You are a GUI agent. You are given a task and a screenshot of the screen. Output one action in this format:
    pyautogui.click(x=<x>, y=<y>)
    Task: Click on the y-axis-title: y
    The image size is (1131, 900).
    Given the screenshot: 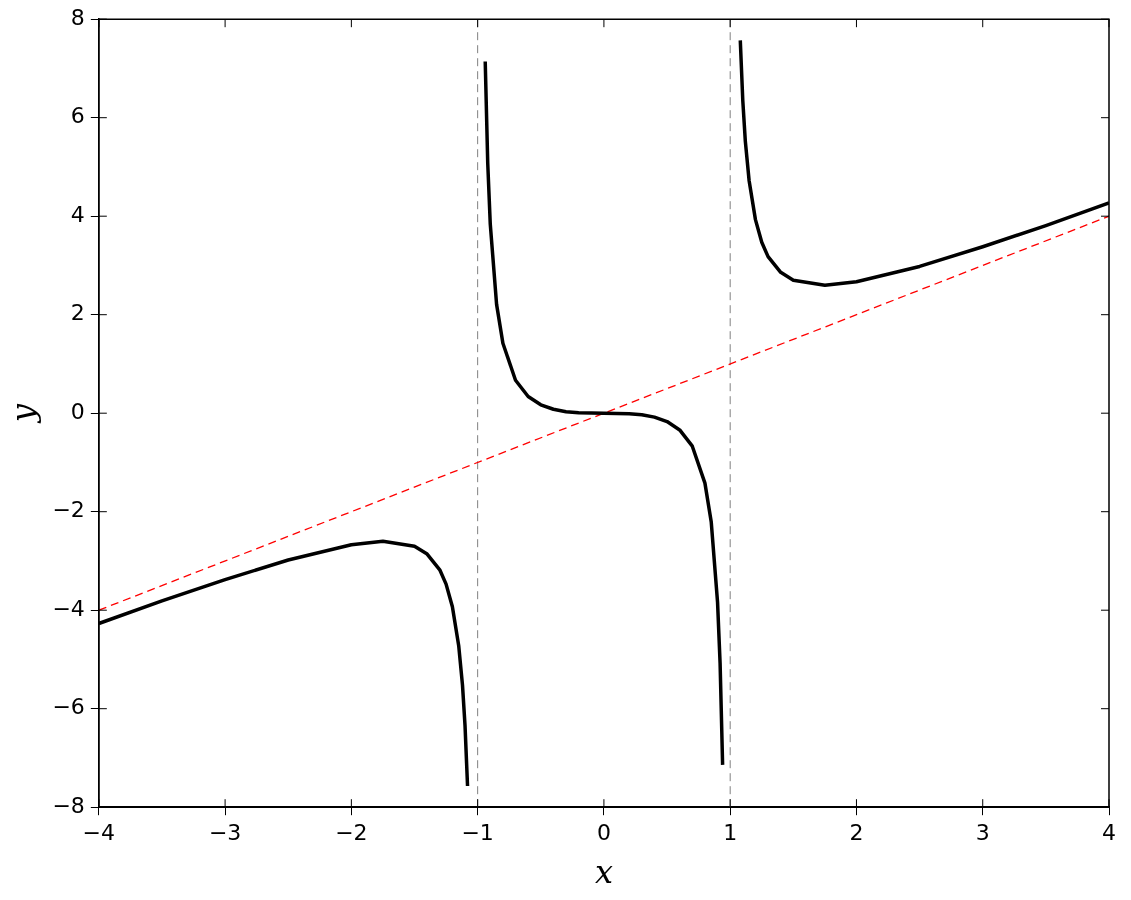 What is the action you would take?
    pyautogui.click(x=22, y=414)
    